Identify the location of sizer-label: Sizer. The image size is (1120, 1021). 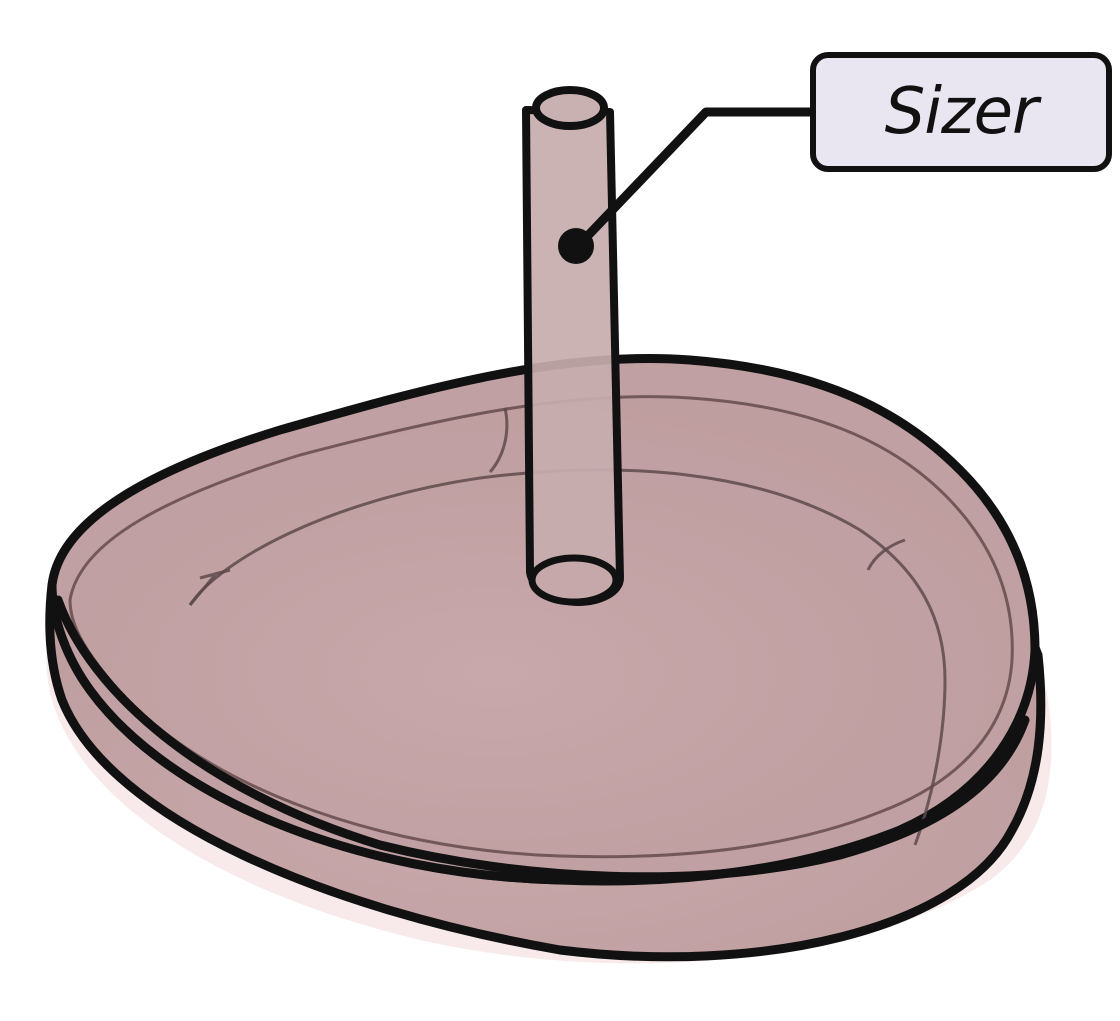
(961, 112).